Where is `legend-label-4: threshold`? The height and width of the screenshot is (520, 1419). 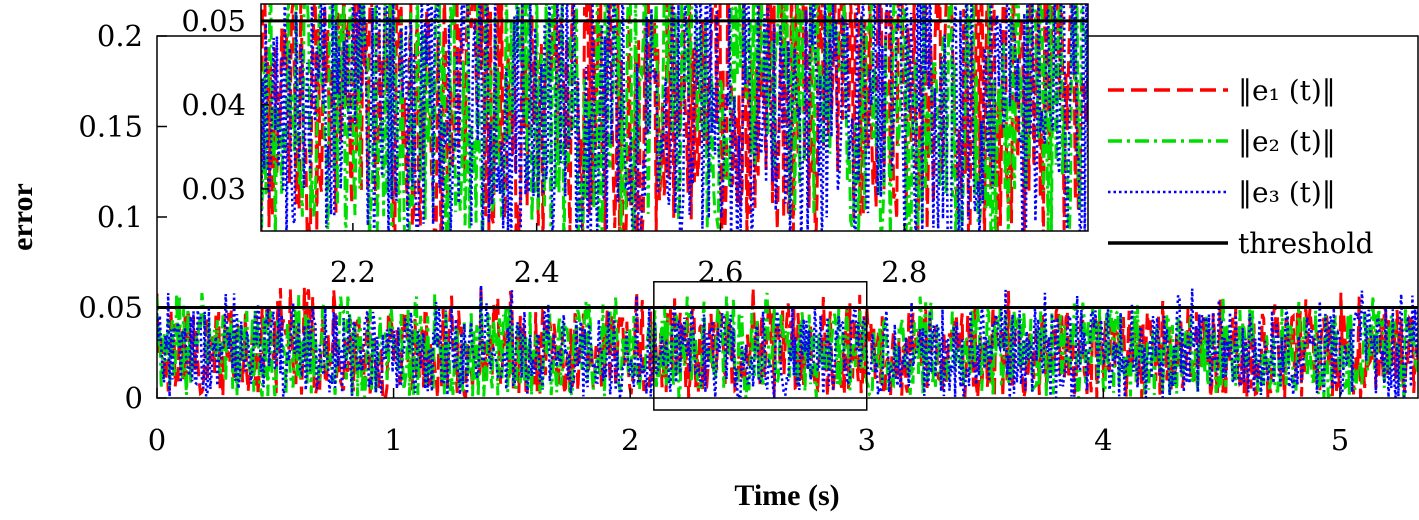 legend-label-4: threshold is located at coordinates (1305, 243).